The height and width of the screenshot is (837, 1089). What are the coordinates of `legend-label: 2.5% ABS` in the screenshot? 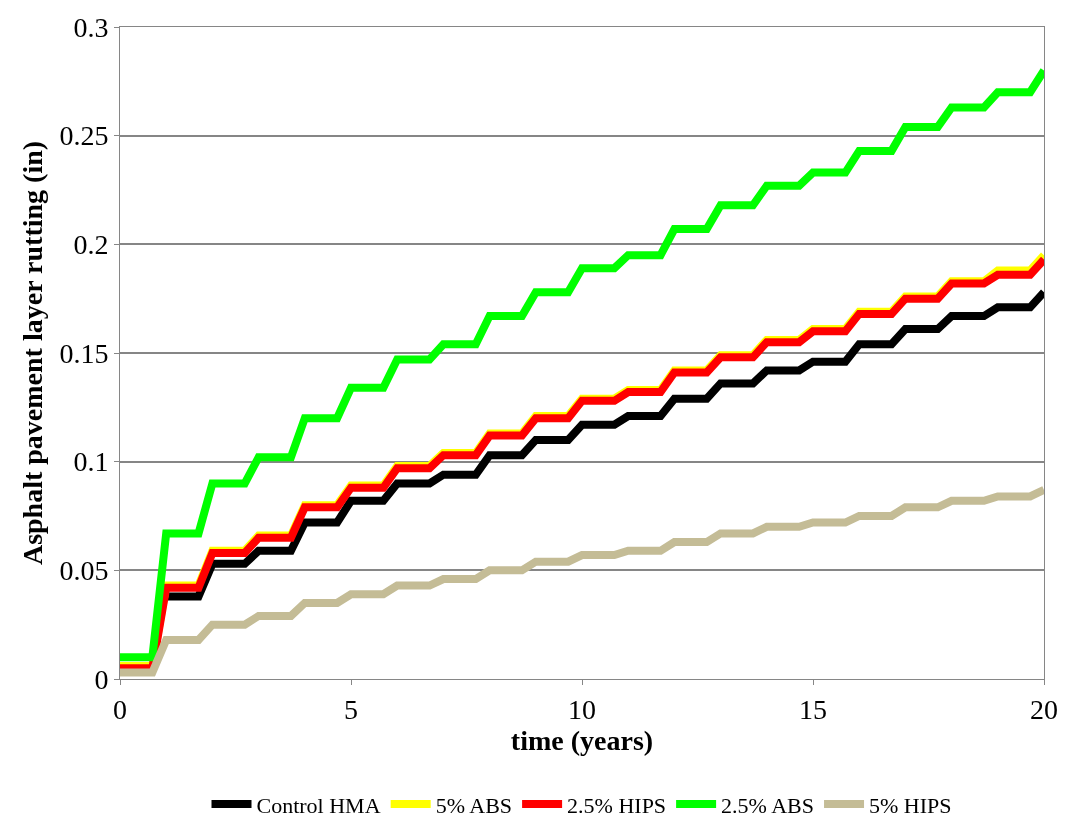 It's located at (768, 805).